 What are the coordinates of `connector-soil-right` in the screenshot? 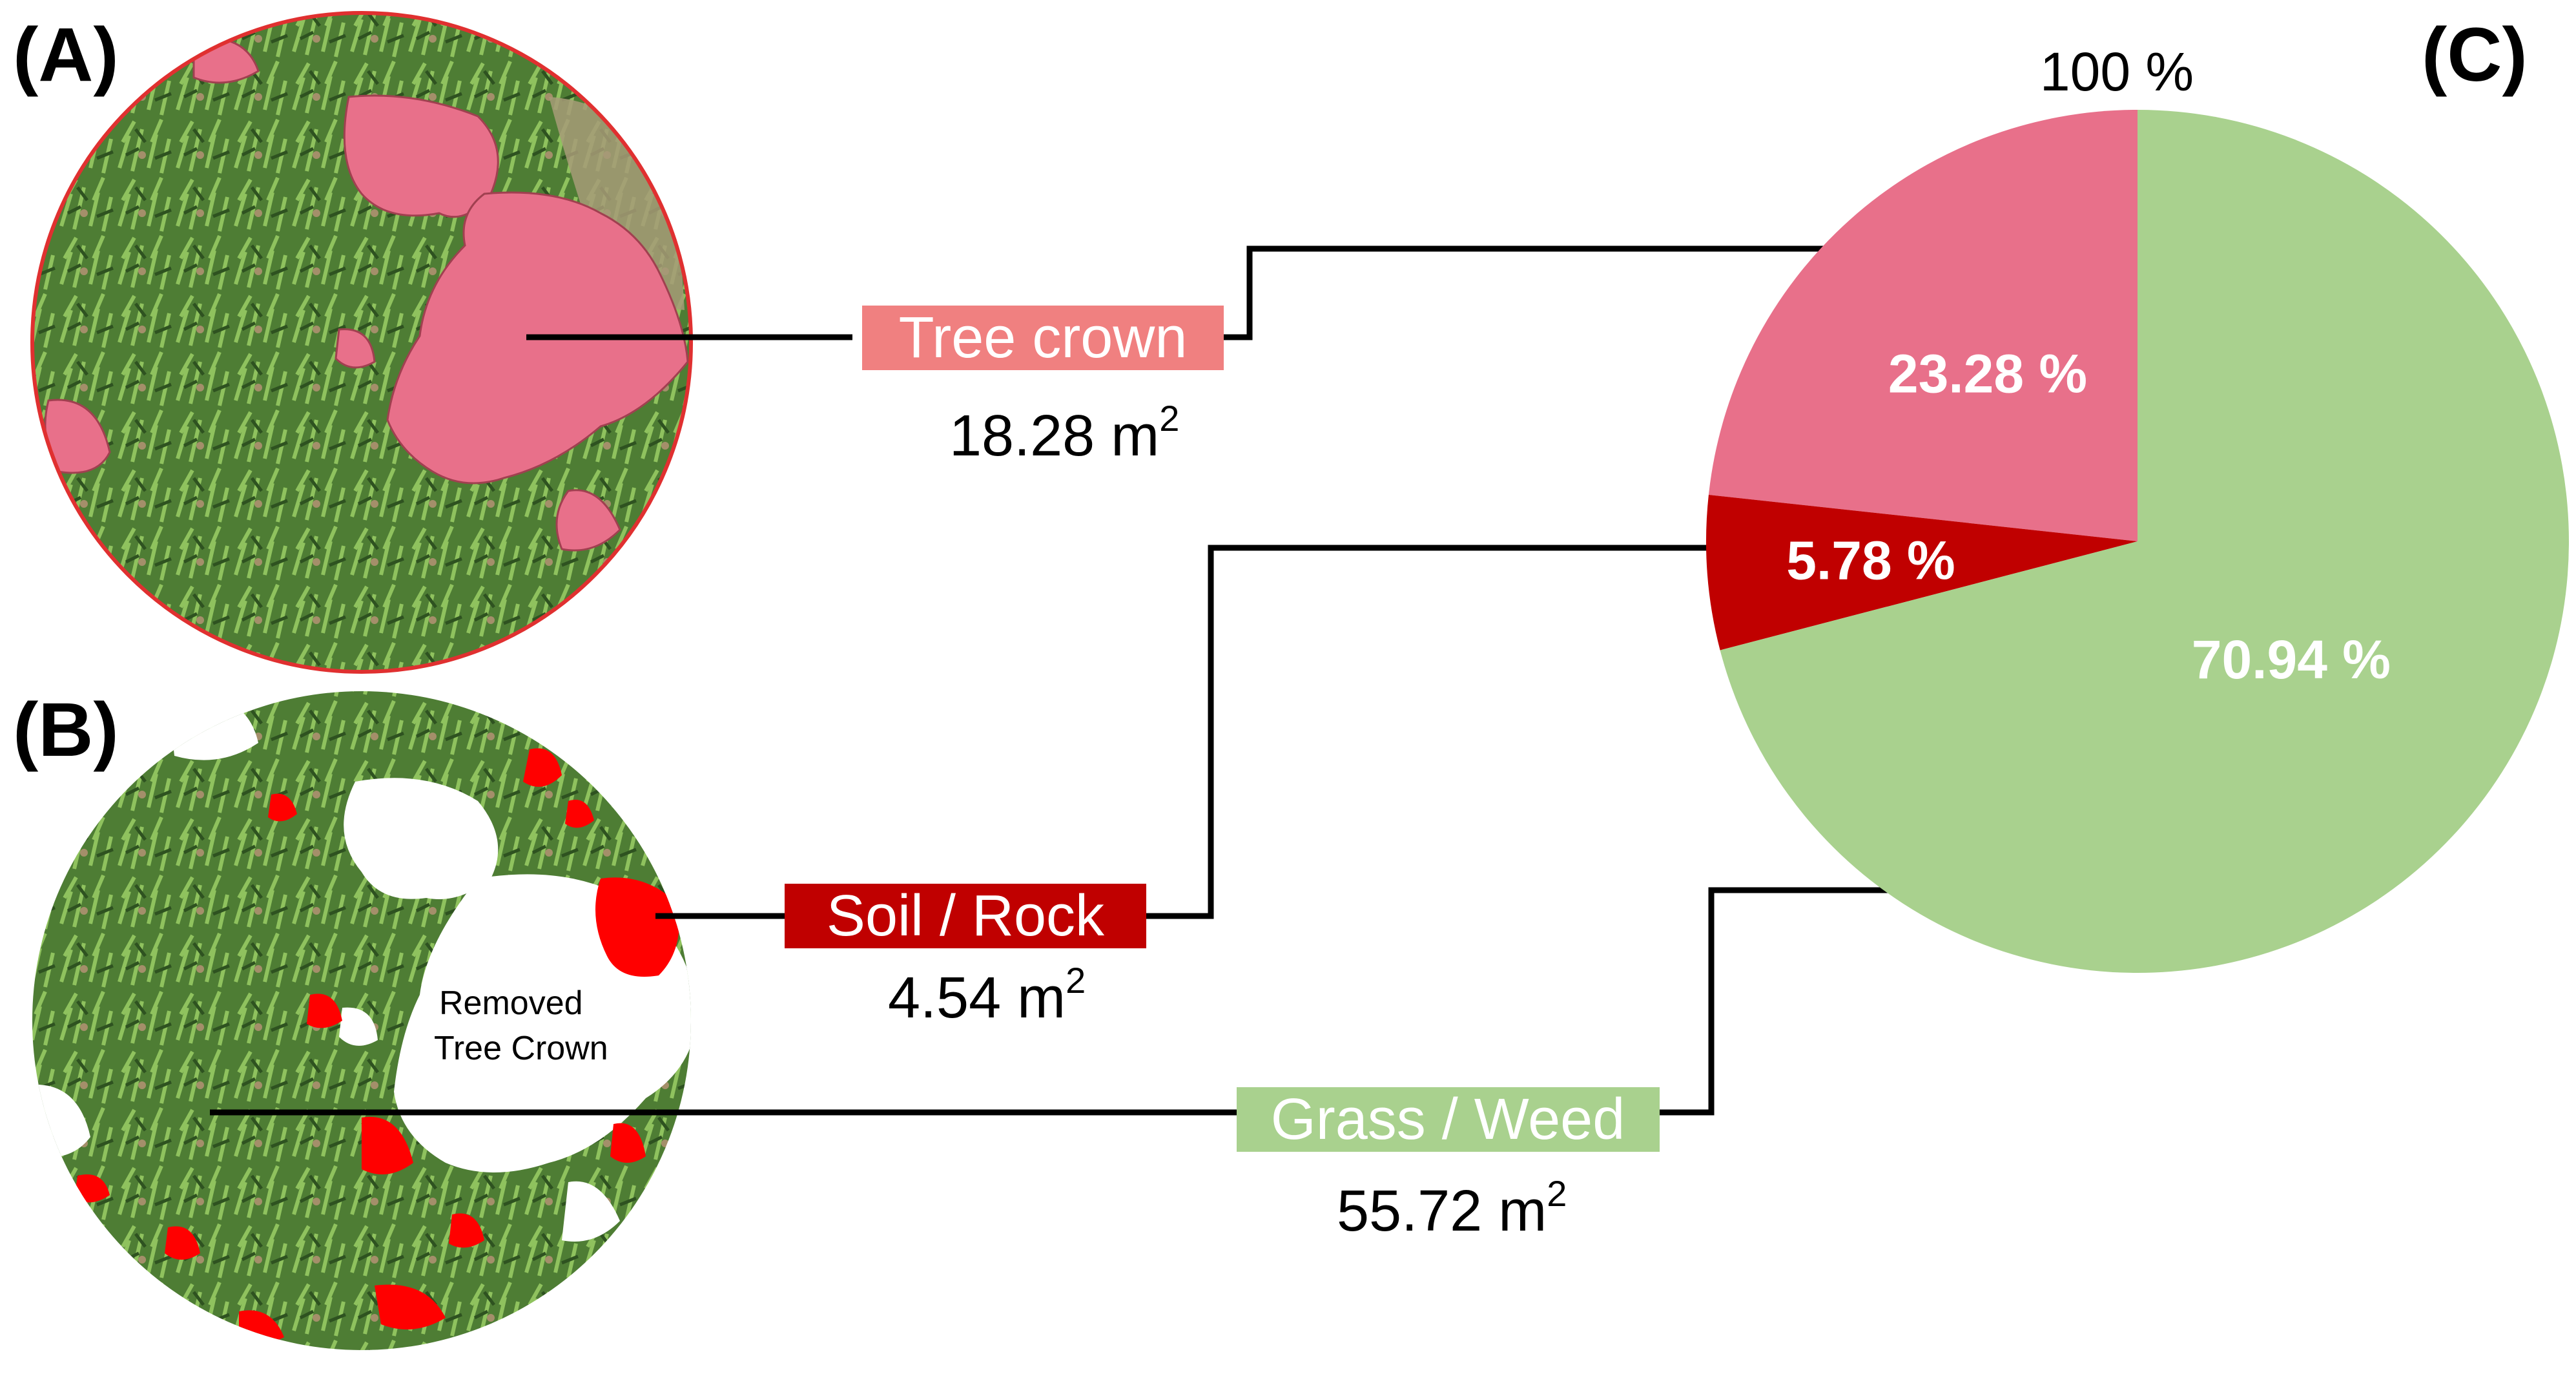 It's located at (1445, 732).